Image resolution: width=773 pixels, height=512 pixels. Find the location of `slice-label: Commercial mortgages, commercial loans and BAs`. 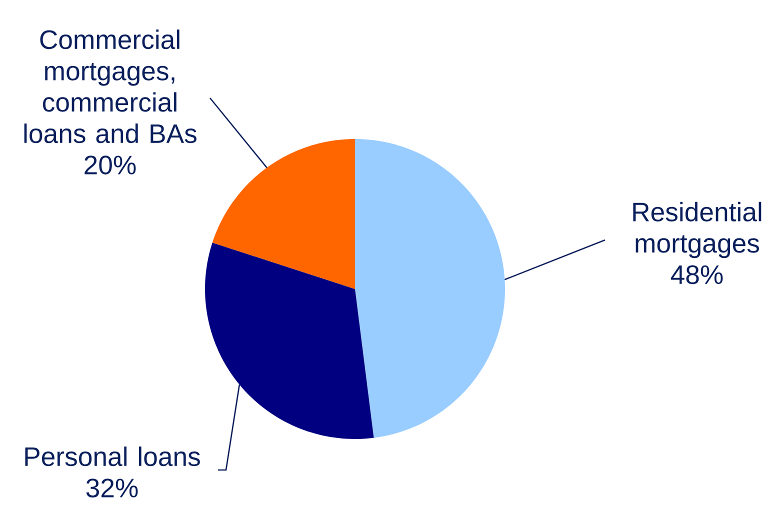

slice-label: Commercial mortgages, commercial loans and BAs is located at coordinates (110, 87).